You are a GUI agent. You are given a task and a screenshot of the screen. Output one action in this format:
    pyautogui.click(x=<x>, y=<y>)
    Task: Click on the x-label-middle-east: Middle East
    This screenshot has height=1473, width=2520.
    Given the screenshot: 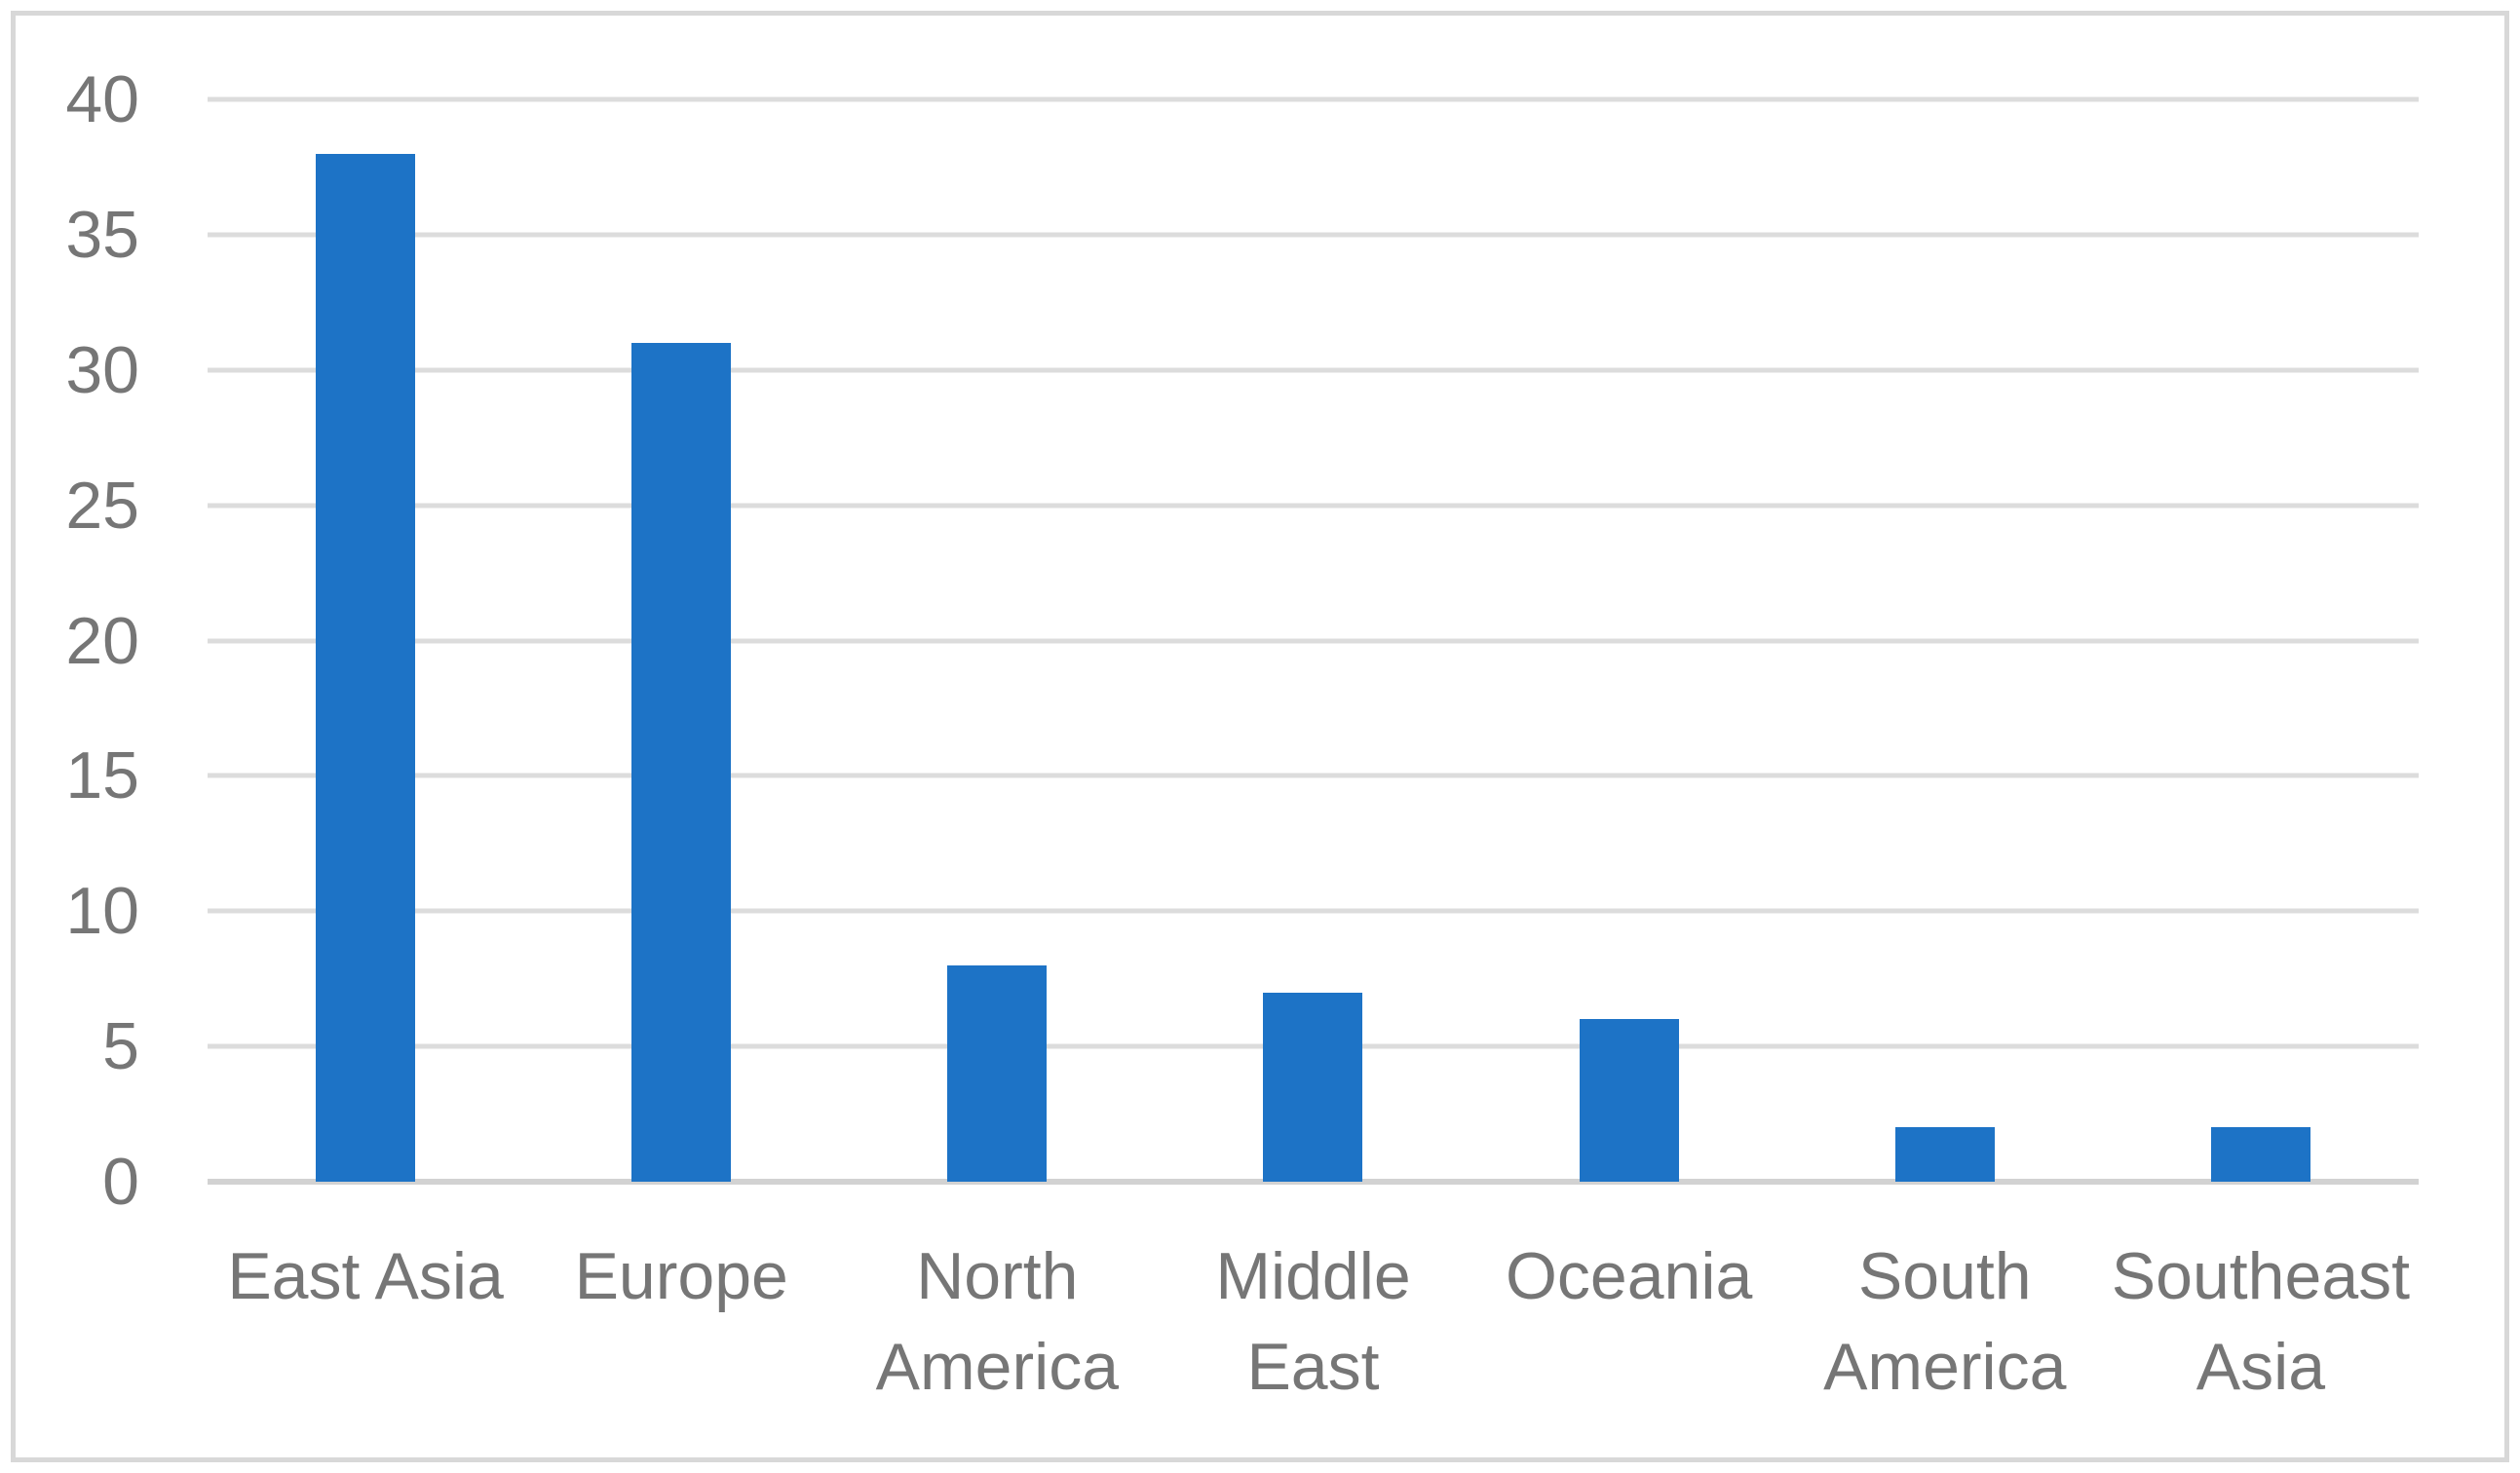 What is the action you would take?
    pyautogui.click(x=1313, y=1321)
    